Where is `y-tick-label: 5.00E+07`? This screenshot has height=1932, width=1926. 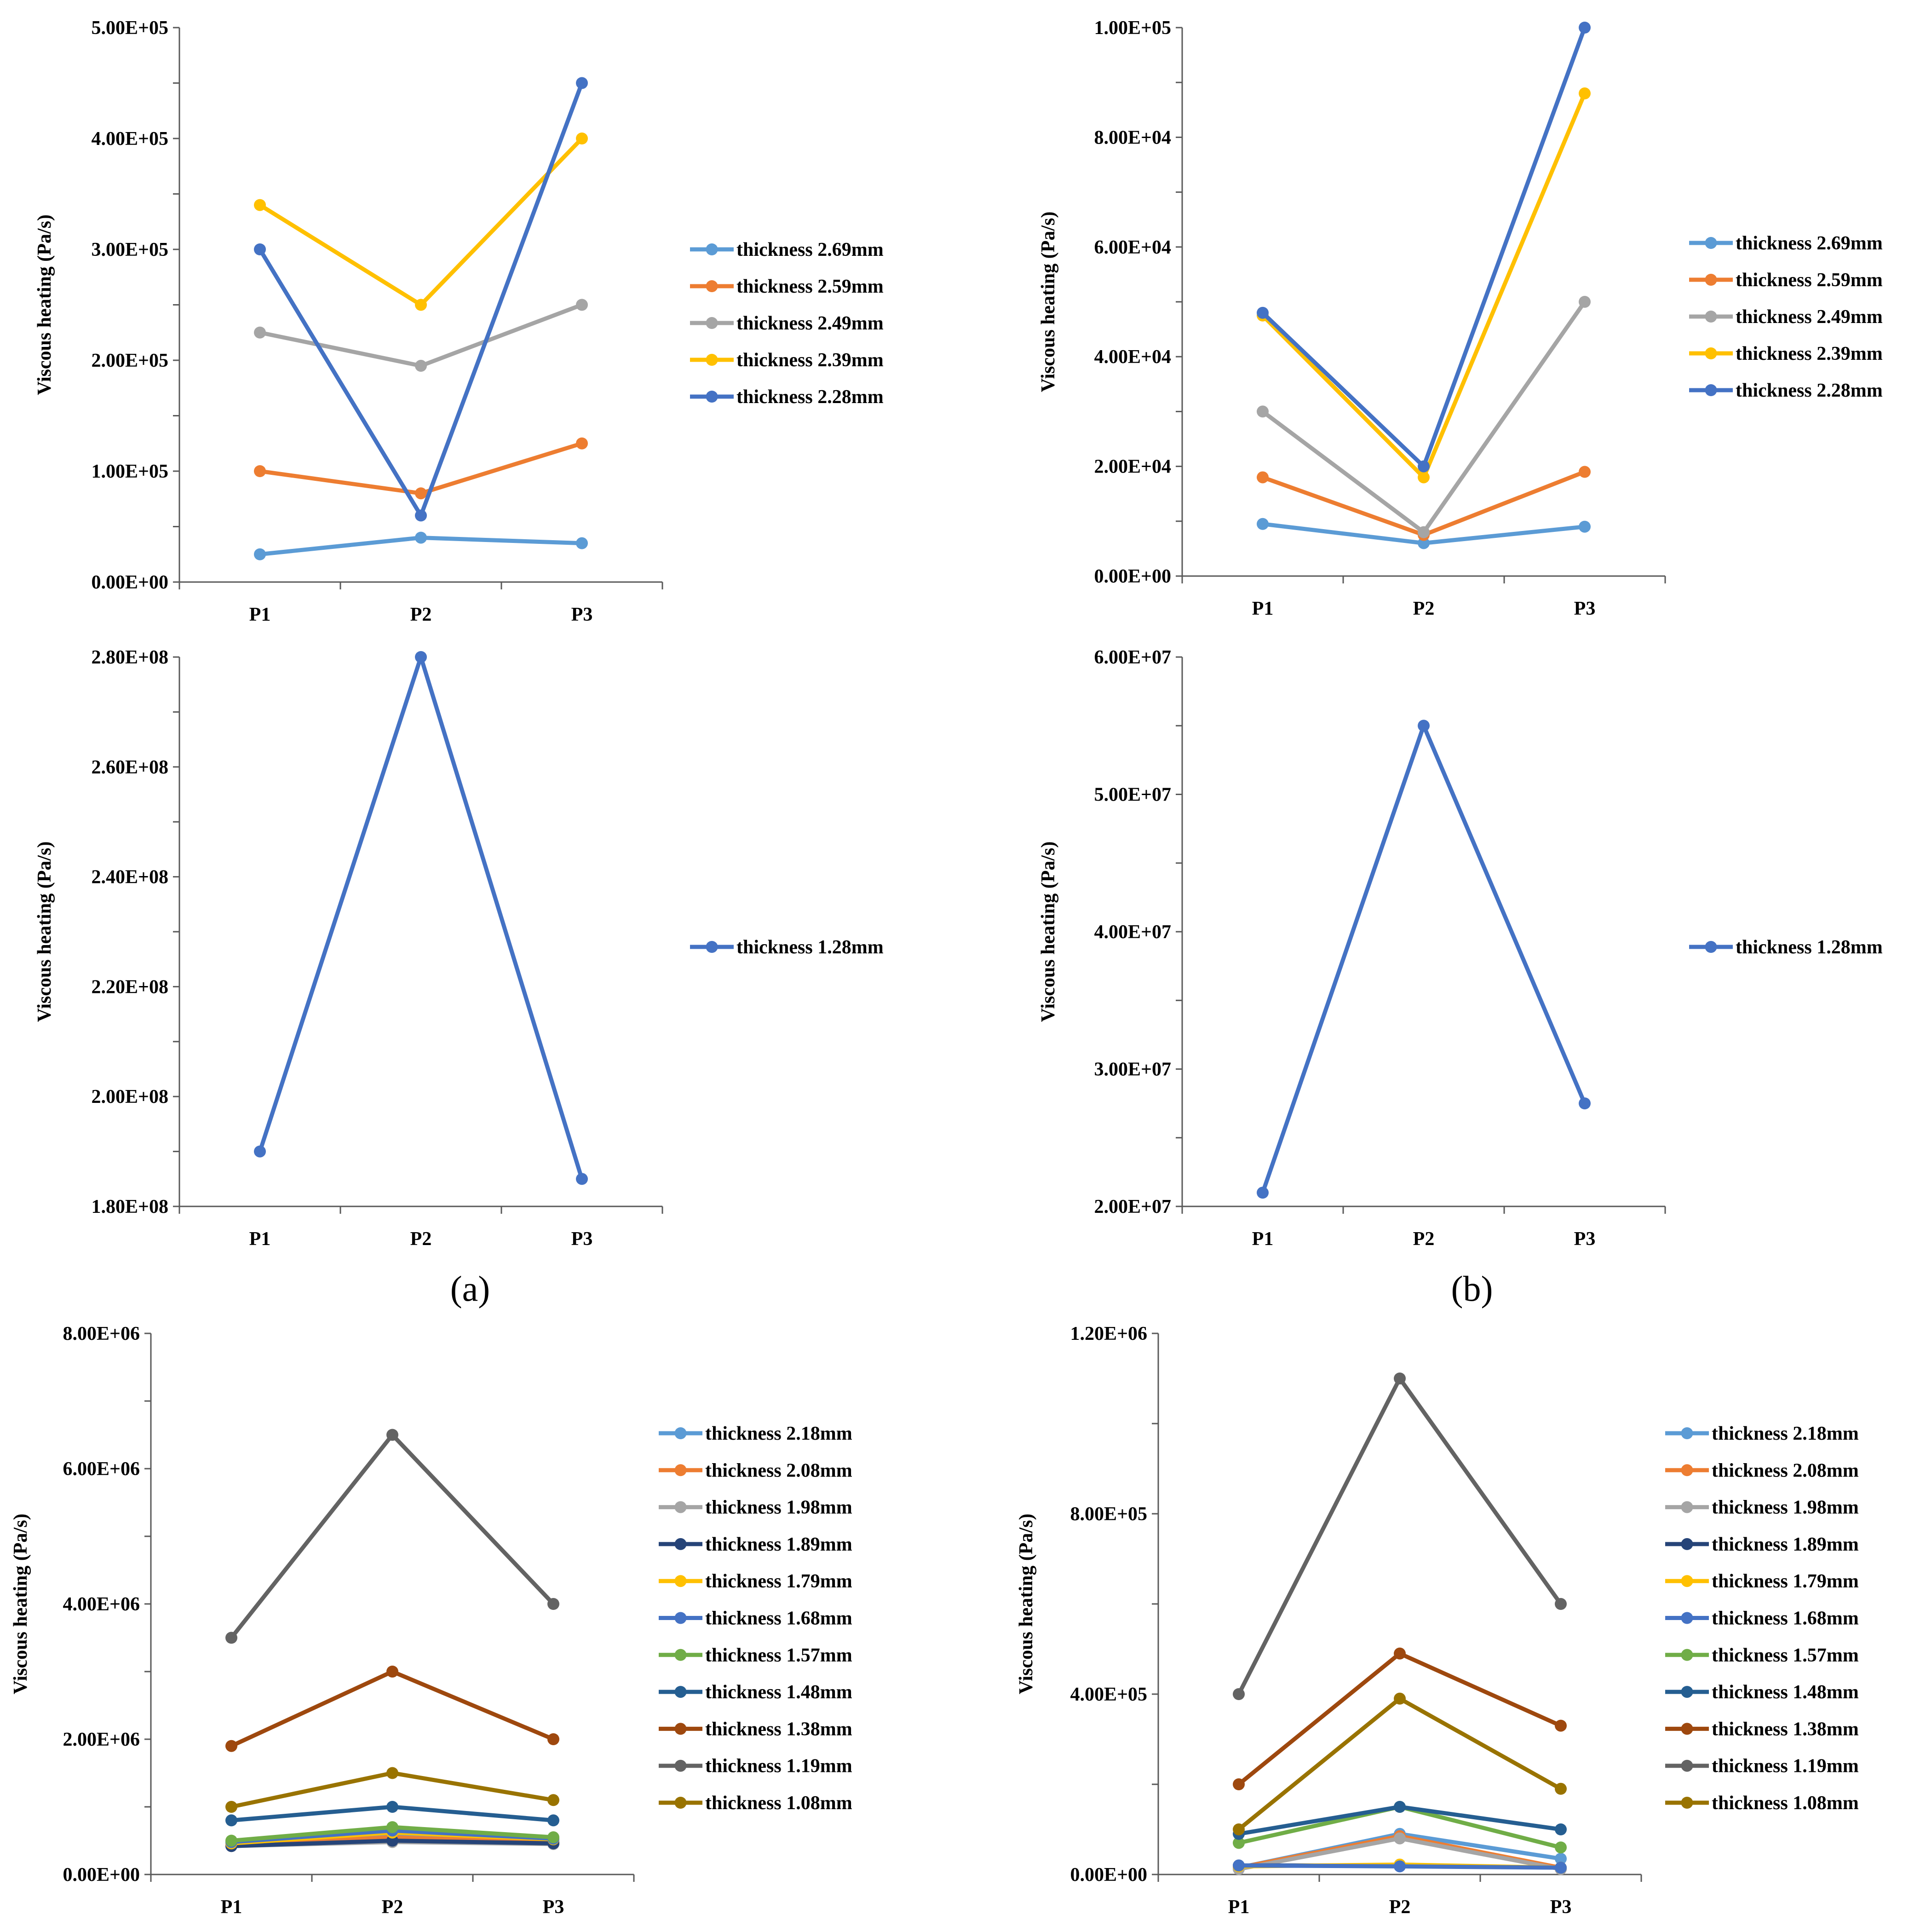
y-tick-label: 5.00E+07 is located at coordinates (1132, 795).